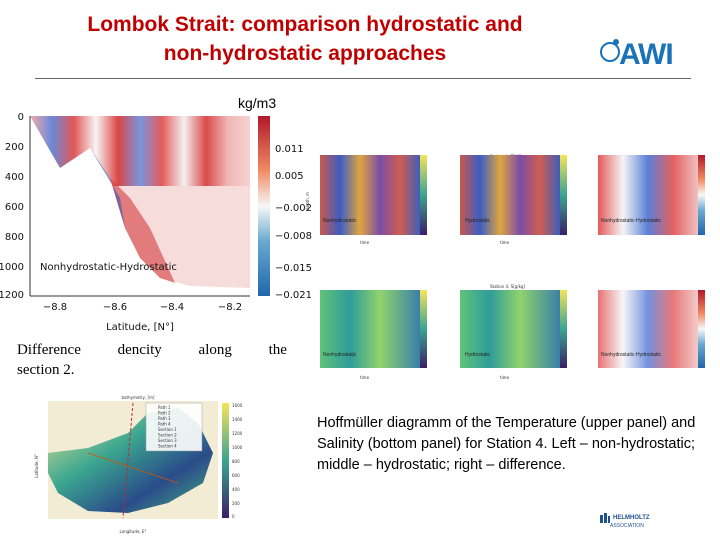 The width and height of the screenshot is (720, 540). Describe the element at coordinates (363, 78) in the screenshot. I see `title-divider` at that location.